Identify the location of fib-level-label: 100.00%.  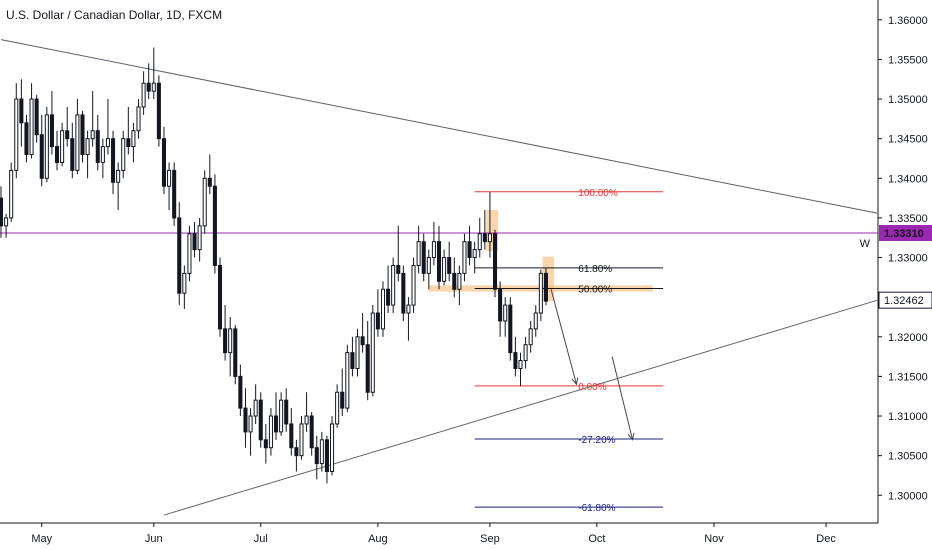
(598, 193).